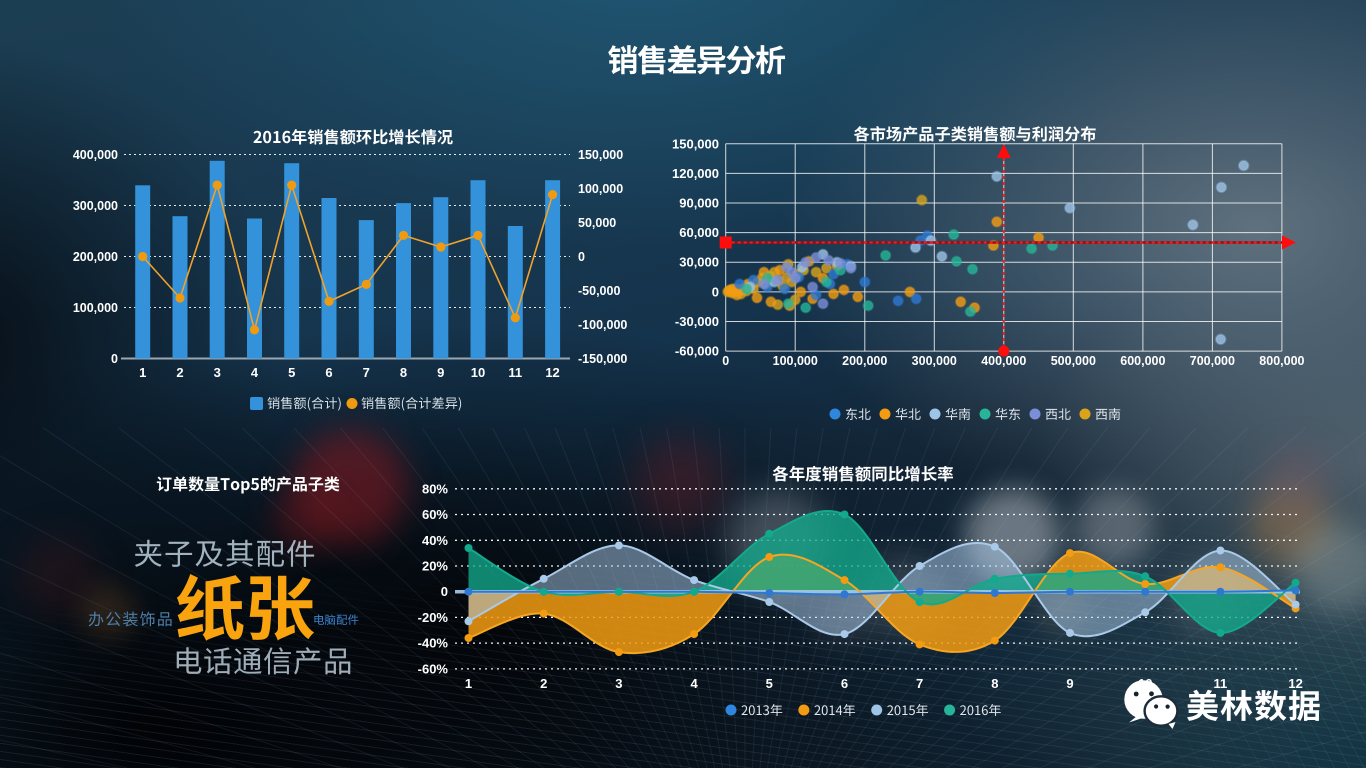 Image resolution: width=1366 pixels, height=768 pixels. I want to click on svg-text: -60%, so click(433, 668).